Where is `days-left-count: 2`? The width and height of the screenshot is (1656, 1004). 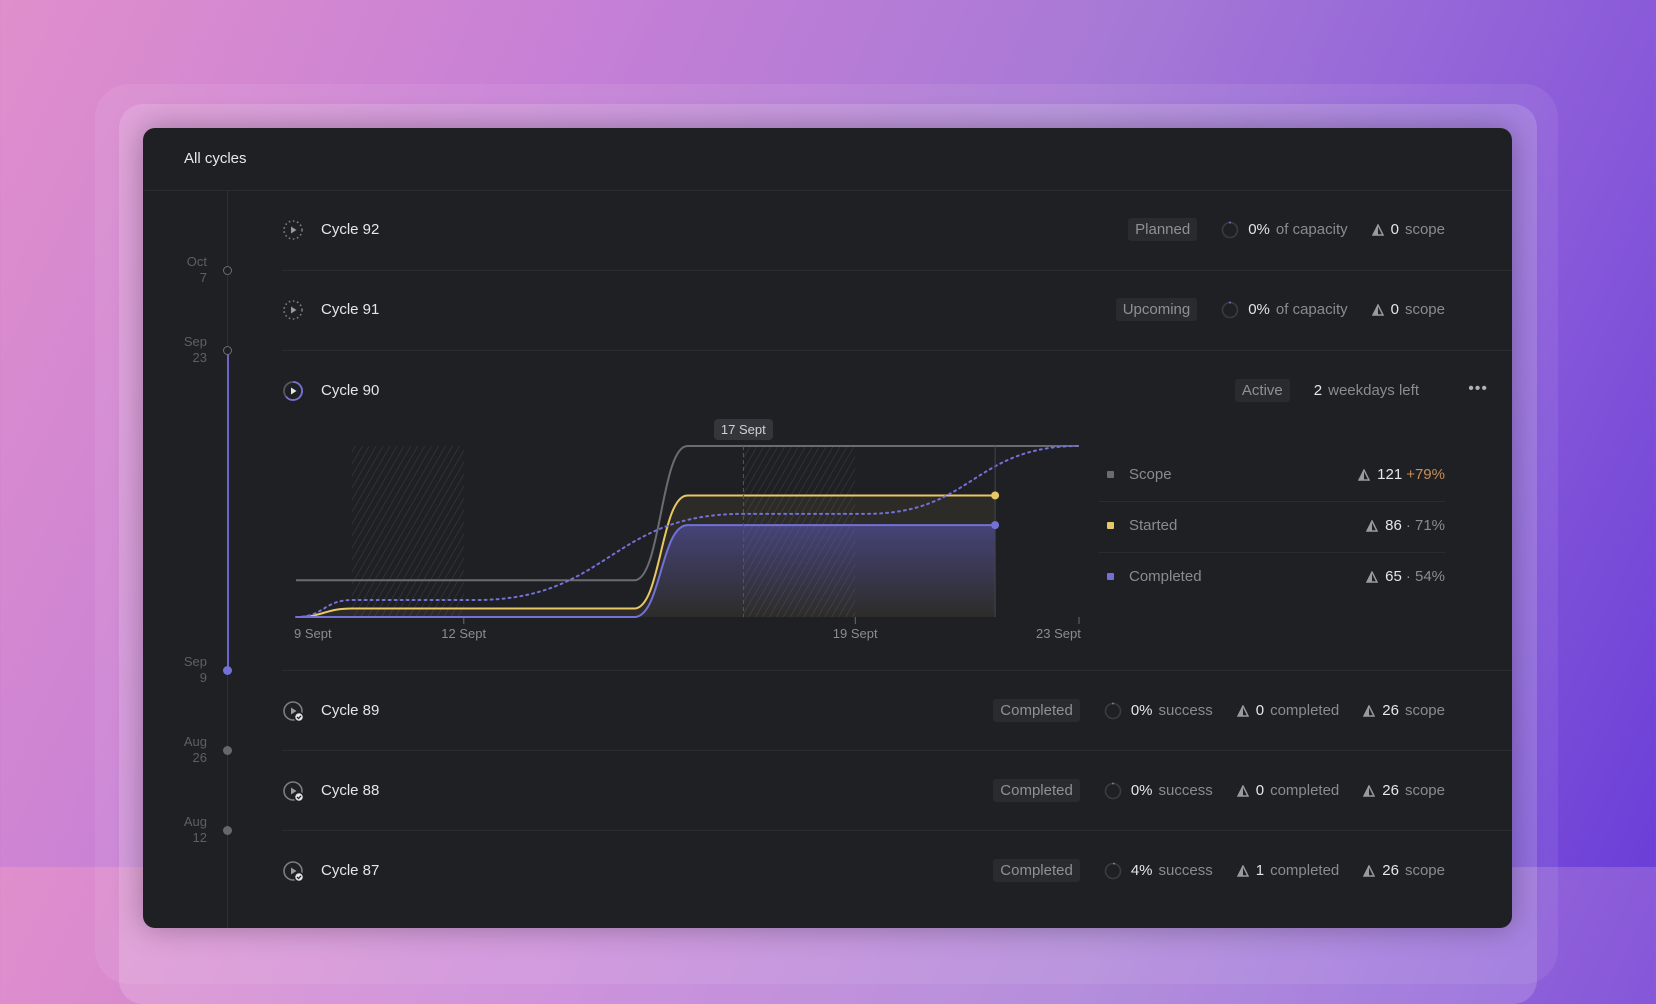
days-left-count: 2 is located at coordinates (1318, 390).